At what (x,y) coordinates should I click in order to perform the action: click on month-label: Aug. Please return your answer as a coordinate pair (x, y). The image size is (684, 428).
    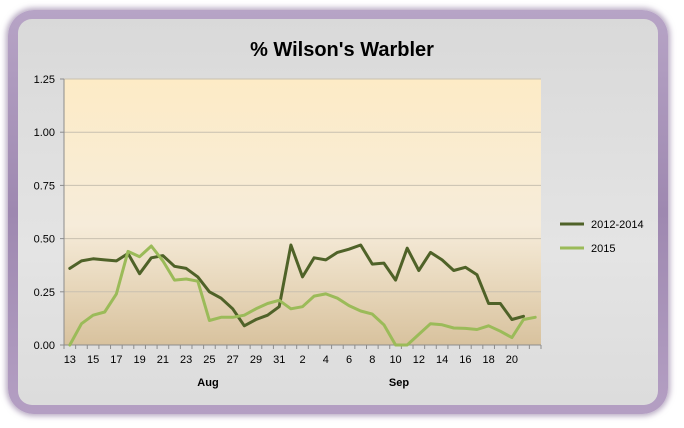
    Looking at the image, I should click on (207, 383).